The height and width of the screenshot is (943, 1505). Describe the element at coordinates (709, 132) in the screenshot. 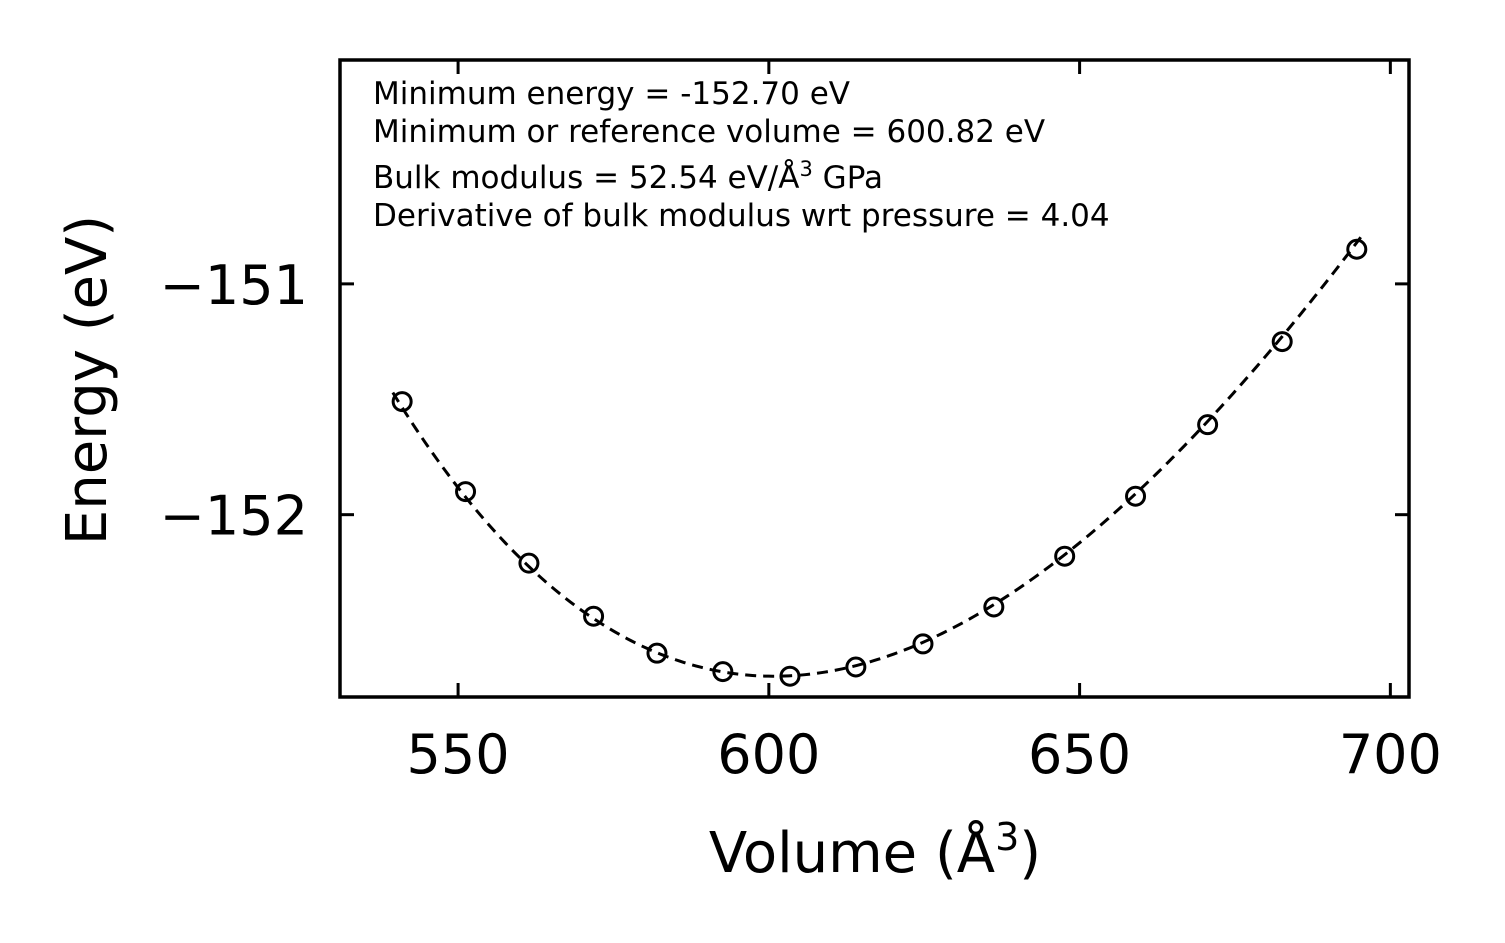

I see `annotation-min-volume: Minimum or reference volume = 600.82 eV` at that location.